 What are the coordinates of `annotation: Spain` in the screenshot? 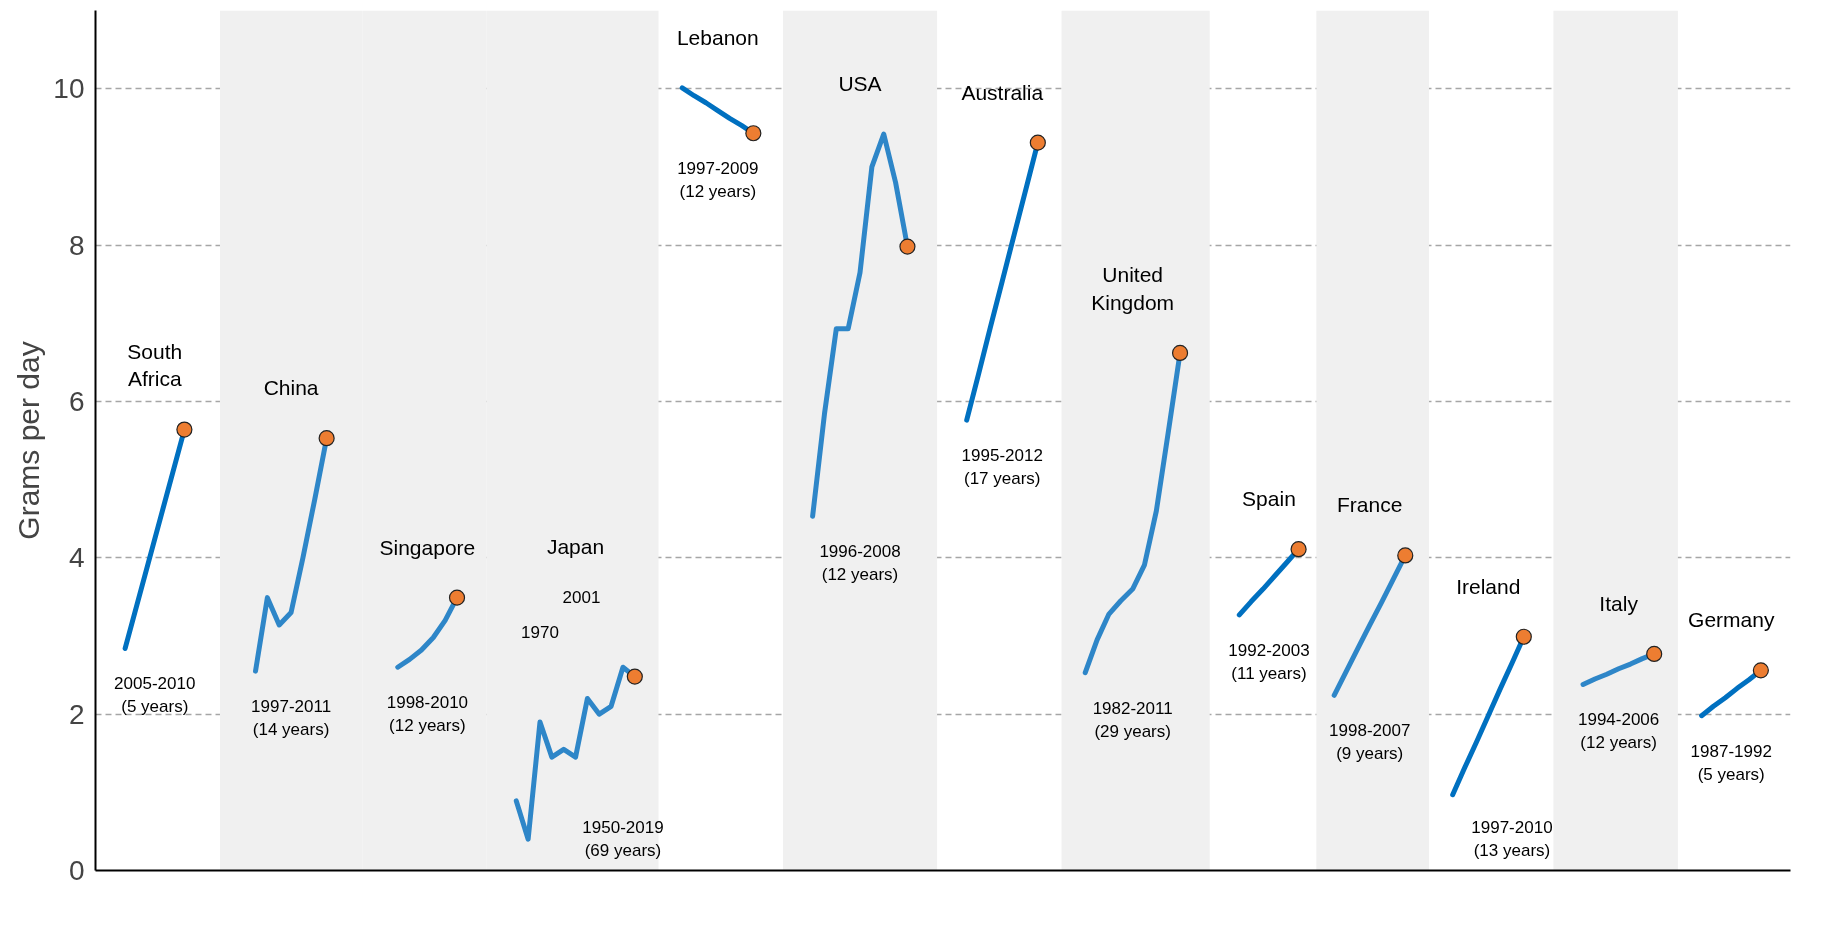 It's located at (1269, 499).